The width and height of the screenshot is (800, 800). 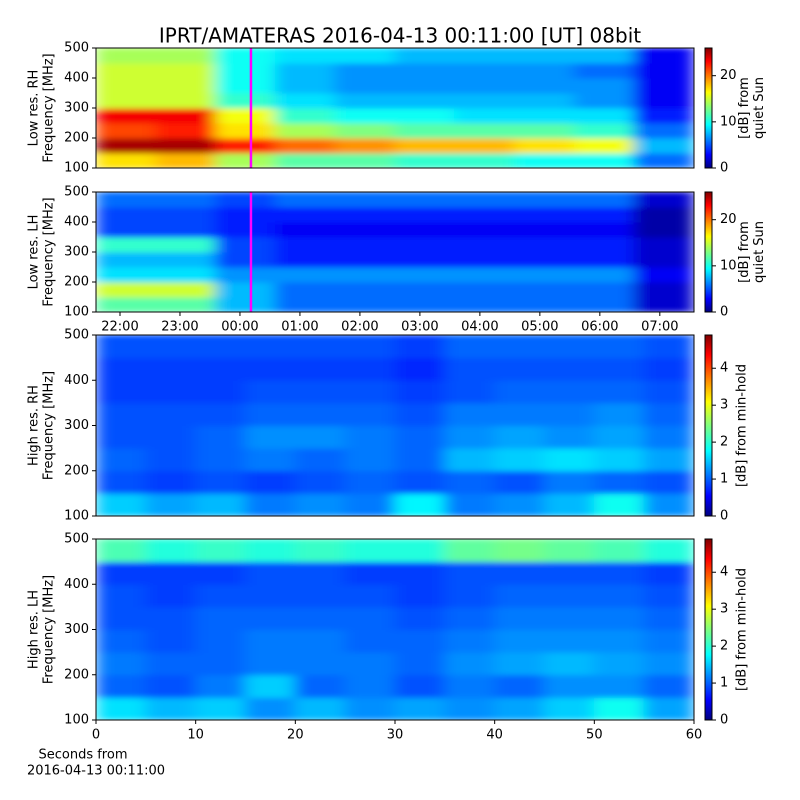 I want to click on y-tick-label: 300, so click(x=76, y=629).